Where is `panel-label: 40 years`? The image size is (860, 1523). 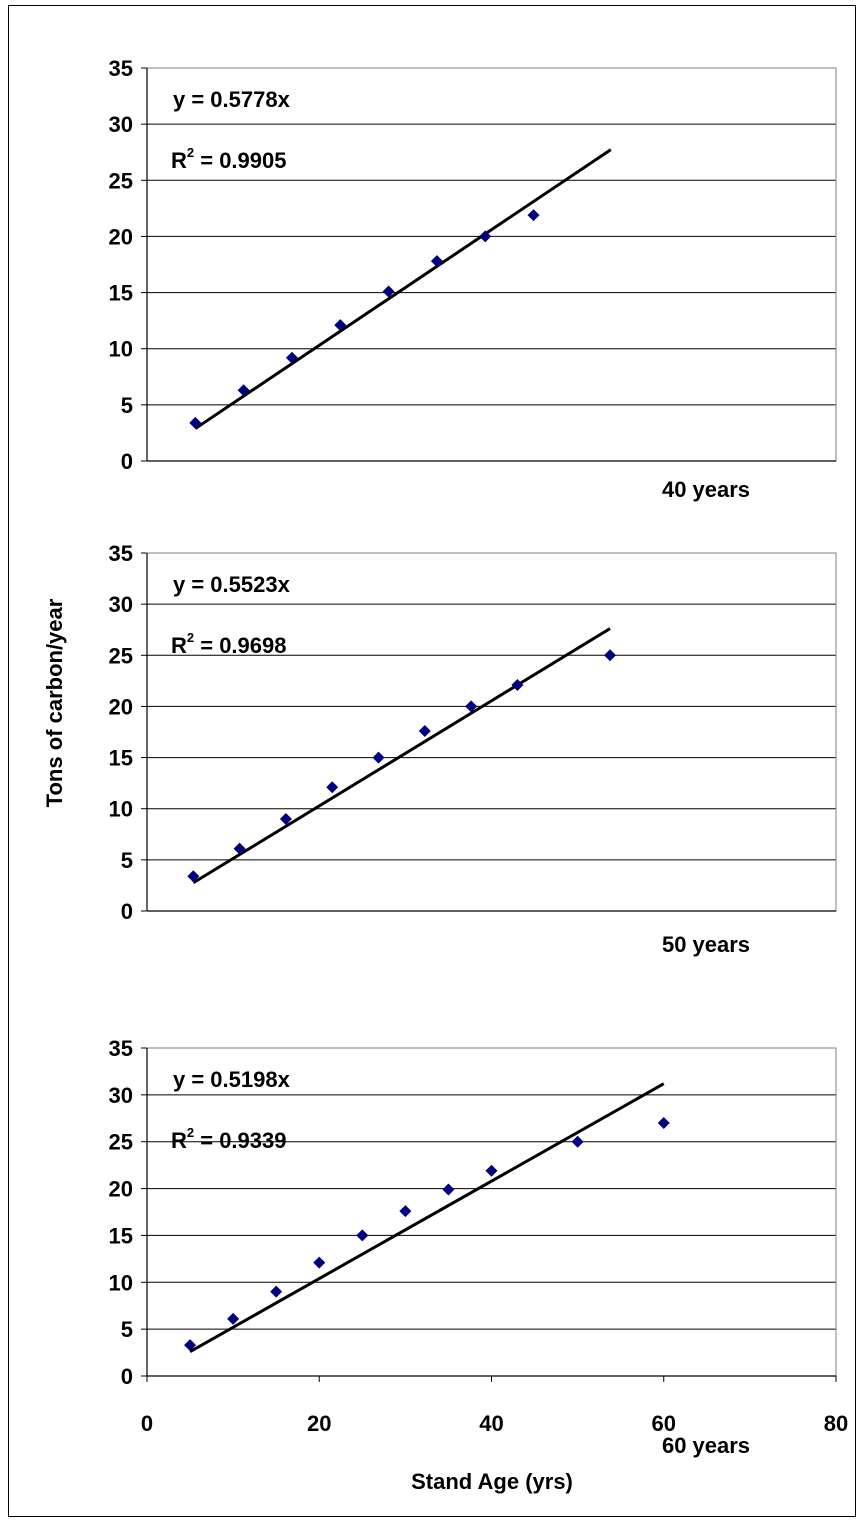 panel-label: 40 years is located at coordinates (706, 489).